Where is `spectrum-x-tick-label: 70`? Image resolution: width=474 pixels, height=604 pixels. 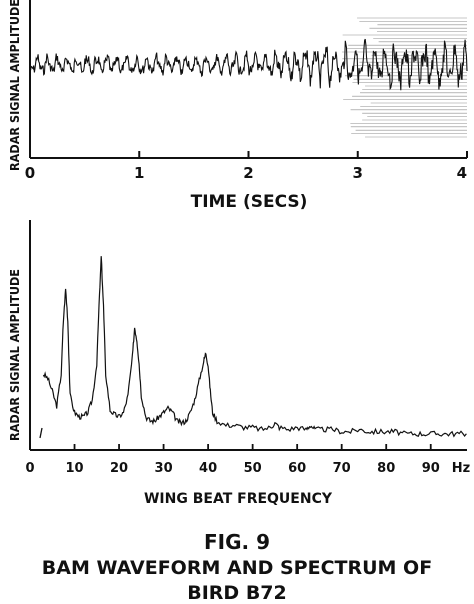
spectrum-x-tick-label: 70 is located at coordinates (342, 468).